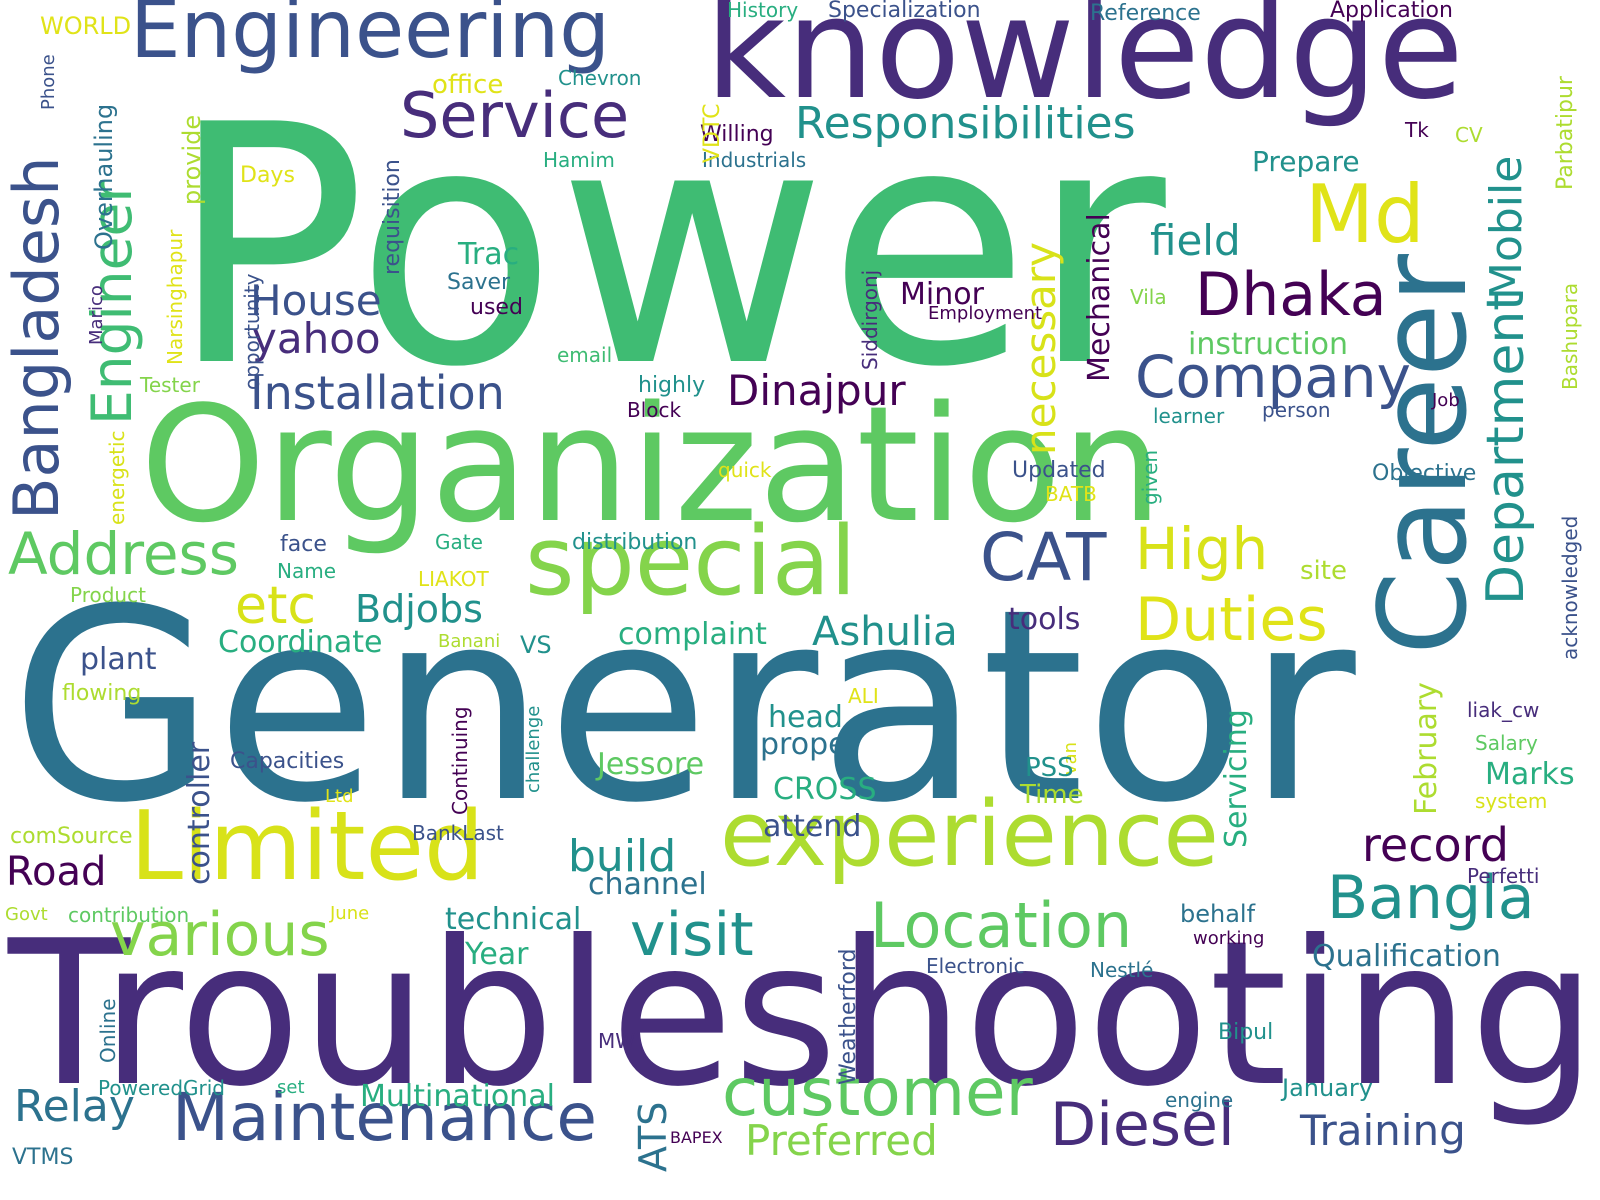  Describe the element at coordinates (1268, 344) in the screenshot. I see `word-instruction: instruction` at that location.